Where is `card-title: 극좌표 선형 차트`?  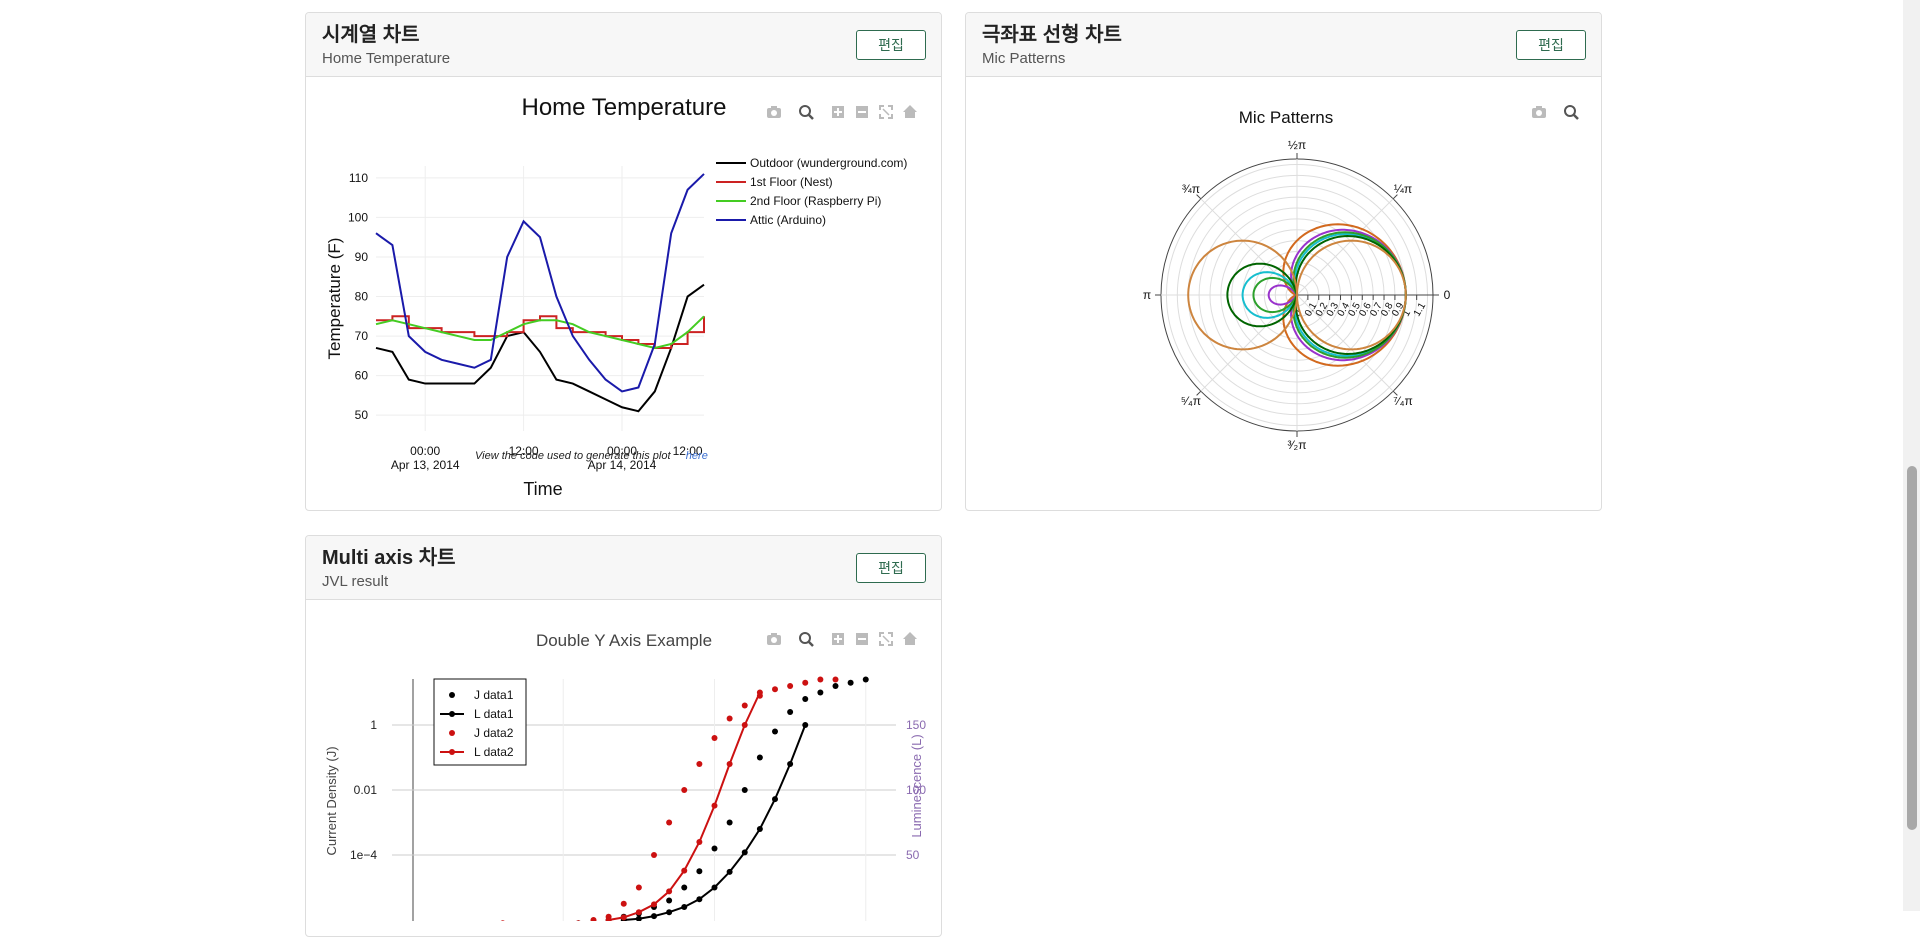
card-title: 극좌표 선형 차트 is located at coordinates (1052, 35).